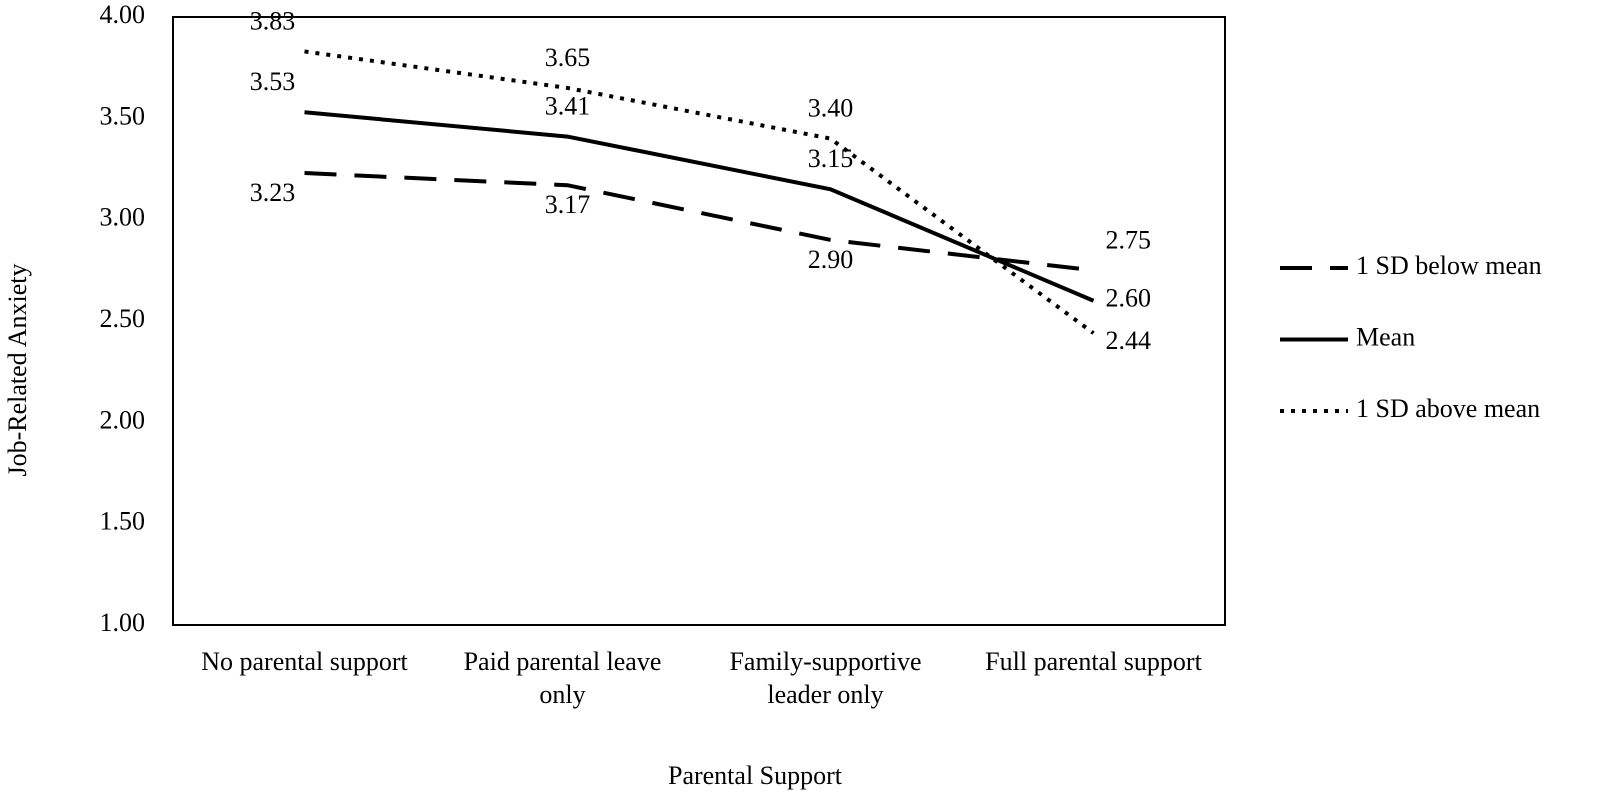  What do you see at coordinates (568, 204) in the screenshot?
I see `data-label: 3.17` at bounding box center [568, 204].